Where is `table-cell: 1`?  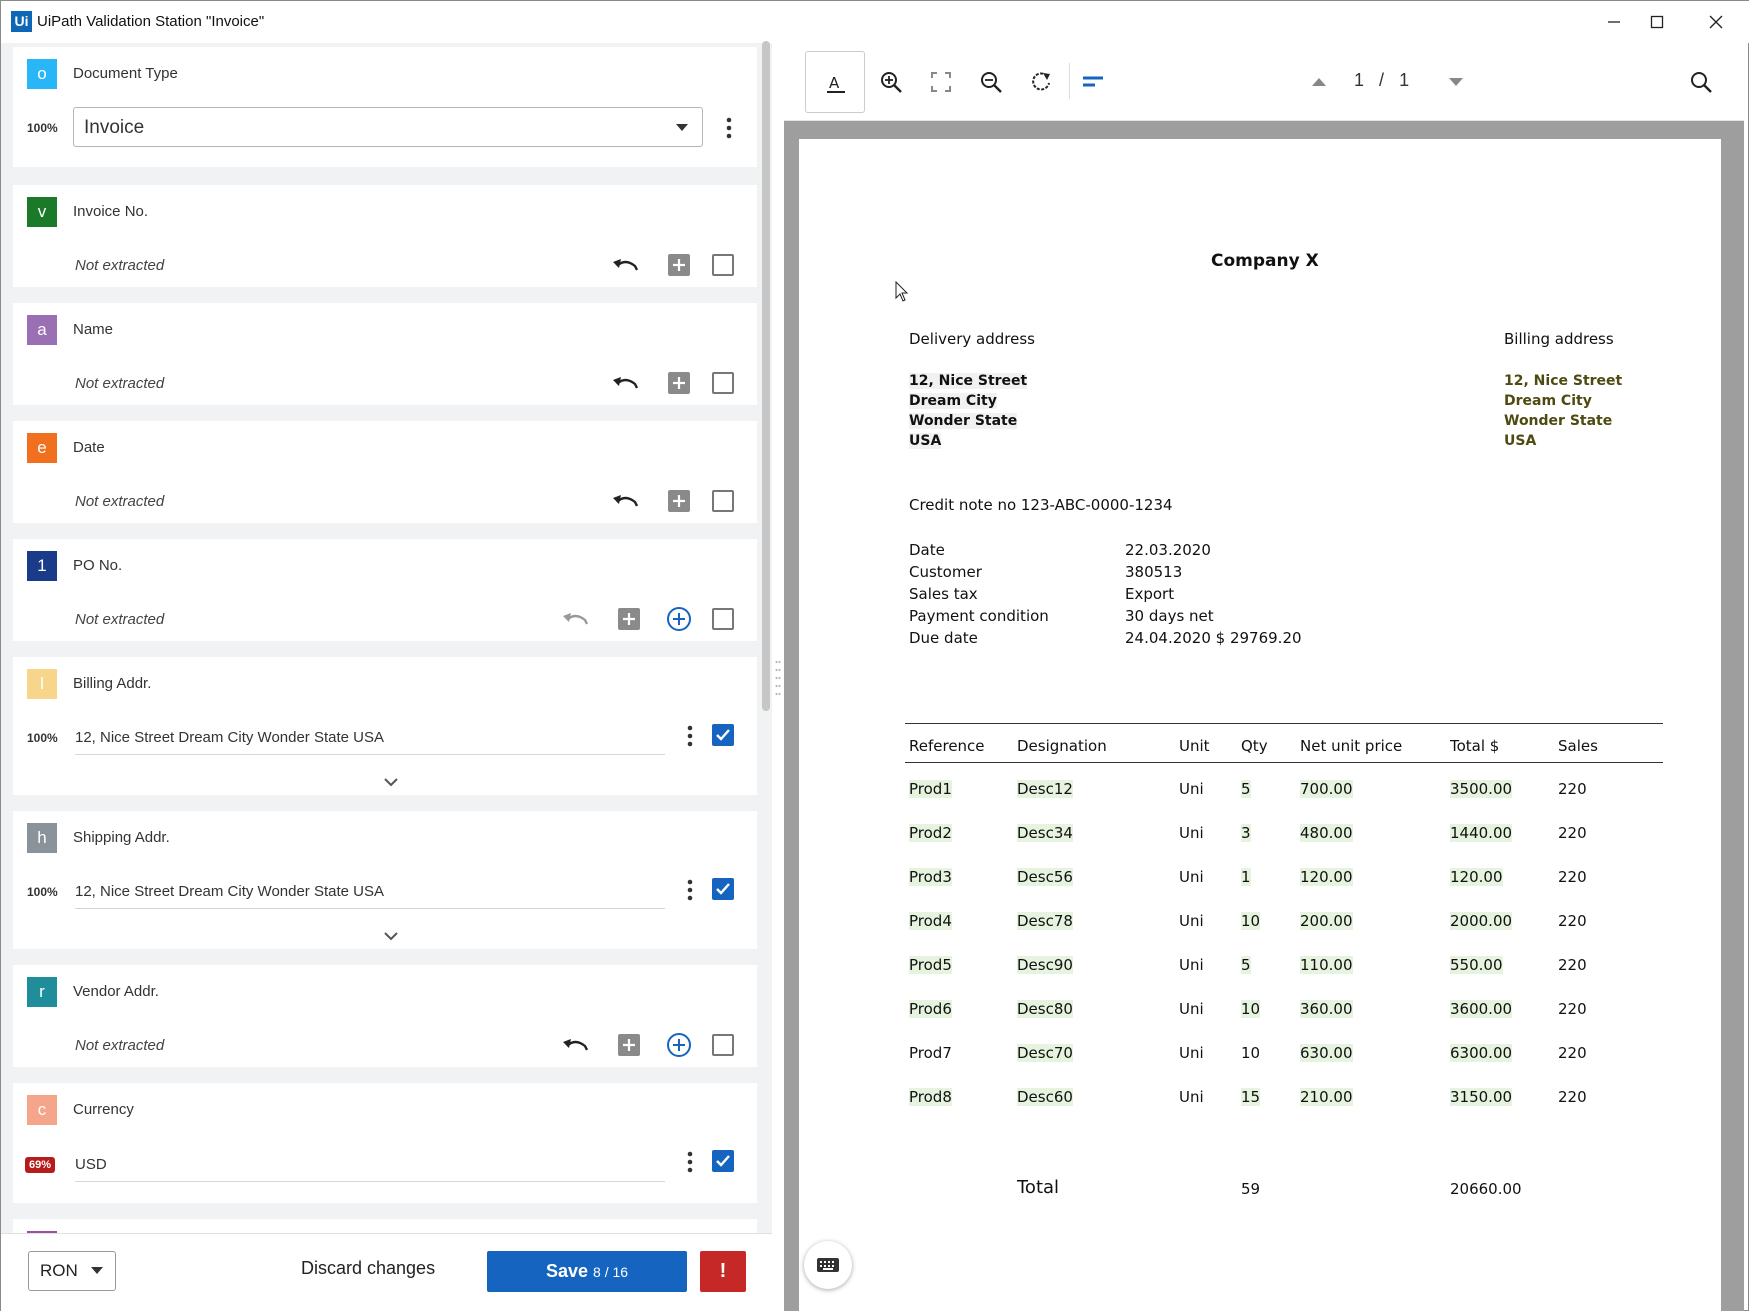
table-cell: 1 is located at coordinates (1246, 877).